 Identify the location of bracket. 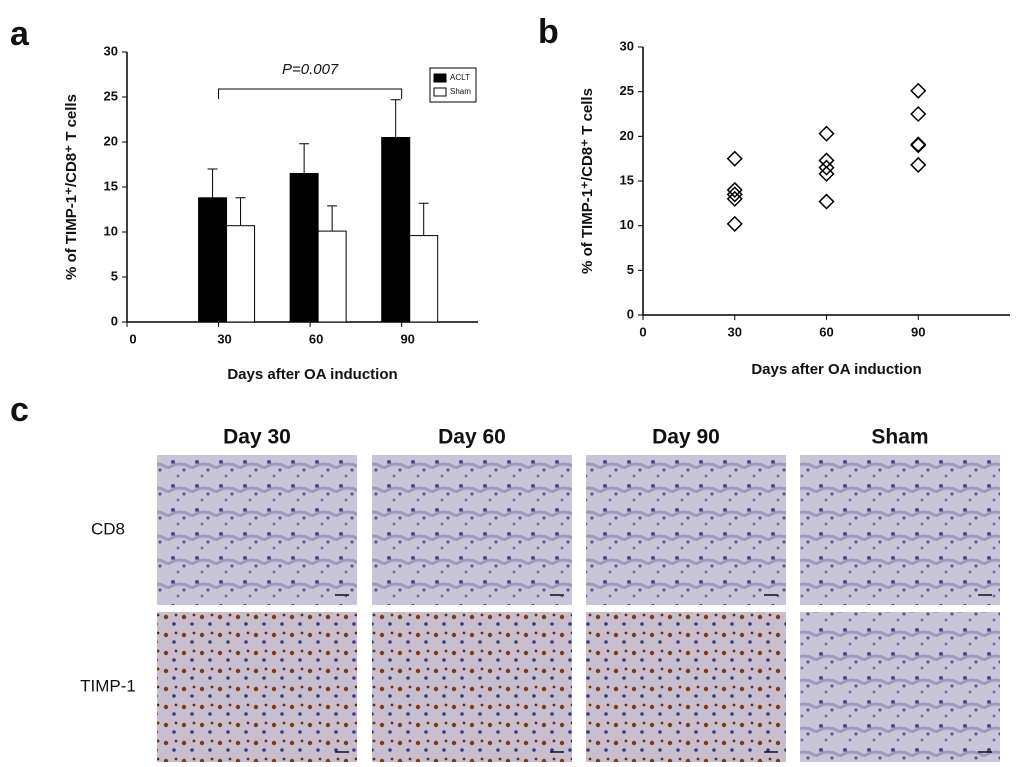
(310, 93).